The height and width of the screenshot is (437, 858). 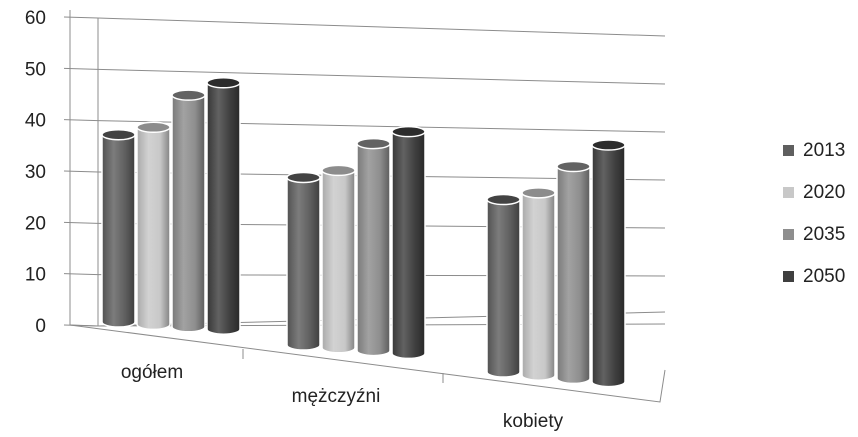 What do you see at coordinates (824, 234) in the screenshot?
I see `legend-label: 2035` at bounding box center [824, 234].